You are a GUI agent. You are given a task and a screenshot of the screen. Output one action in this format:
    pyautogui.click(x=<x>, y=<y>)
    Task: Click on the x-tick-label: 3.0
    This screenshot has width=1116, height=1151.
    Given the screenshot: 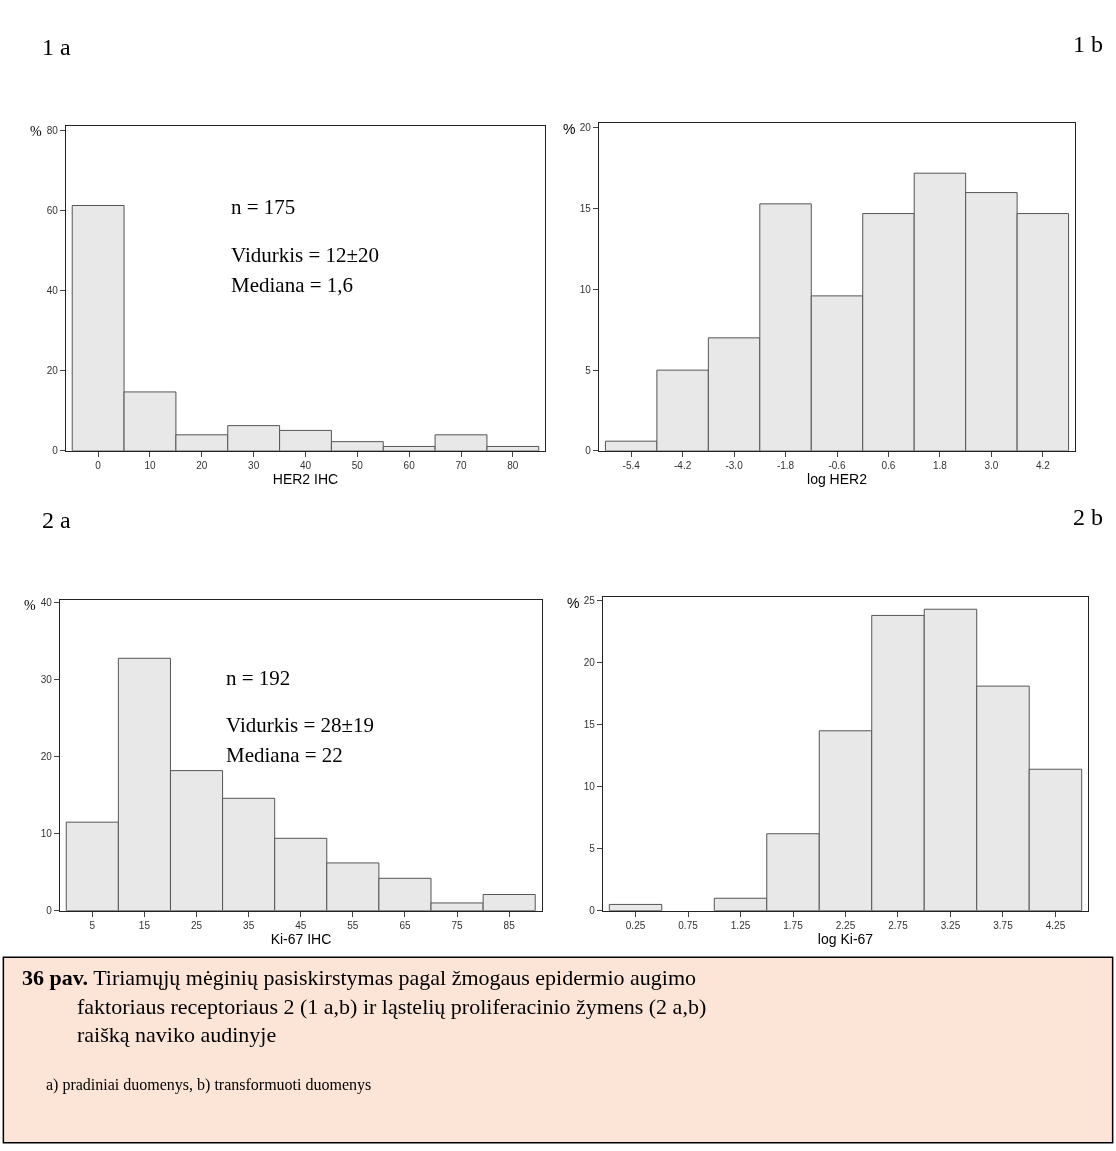 What is the action you would take?
    pyautogui.click(x=991, y=466)
    